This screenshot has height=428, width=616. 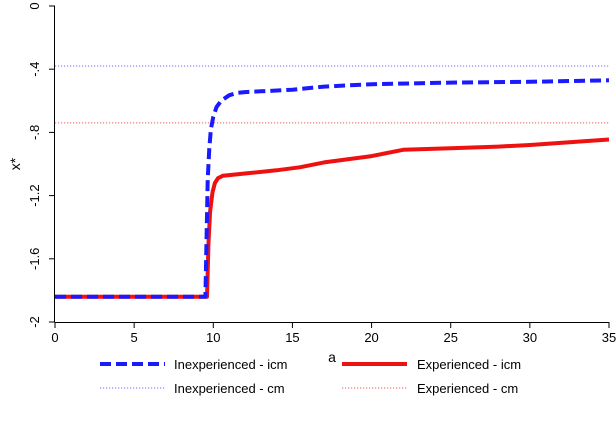 What do you see at coordinates (333, 333) in the screenshot?
I see `x-ticks: 0 5 10 15 20 25 30 35` at bounding box center [333, 333].